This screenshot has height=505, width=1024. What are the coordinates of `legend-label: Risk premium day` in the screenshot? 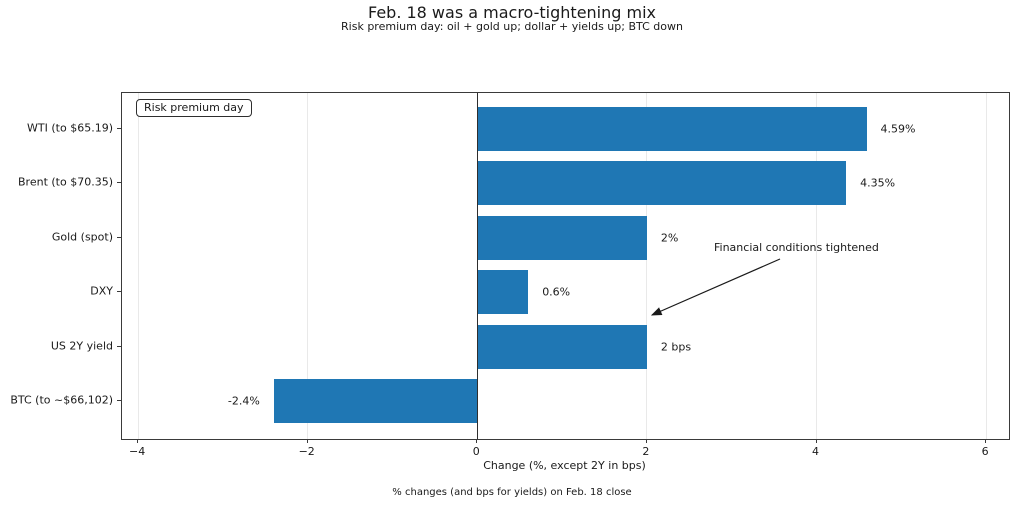 It's located at (194, 107).